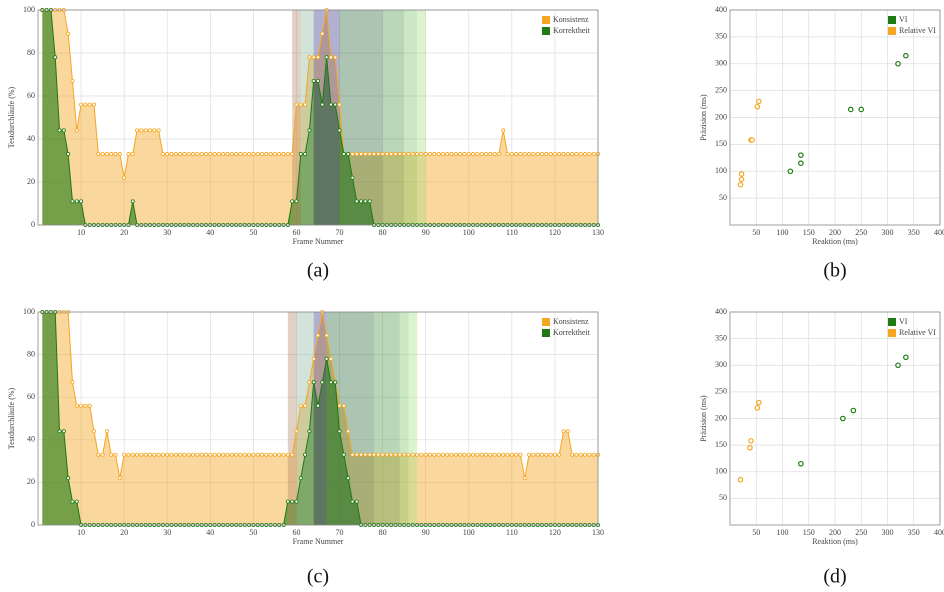 The image size is (944, 592). What do you see at coordinates (723, 497) in the screenshot?
I see `y-tick-label: 50` at bounding box center [723, 497].